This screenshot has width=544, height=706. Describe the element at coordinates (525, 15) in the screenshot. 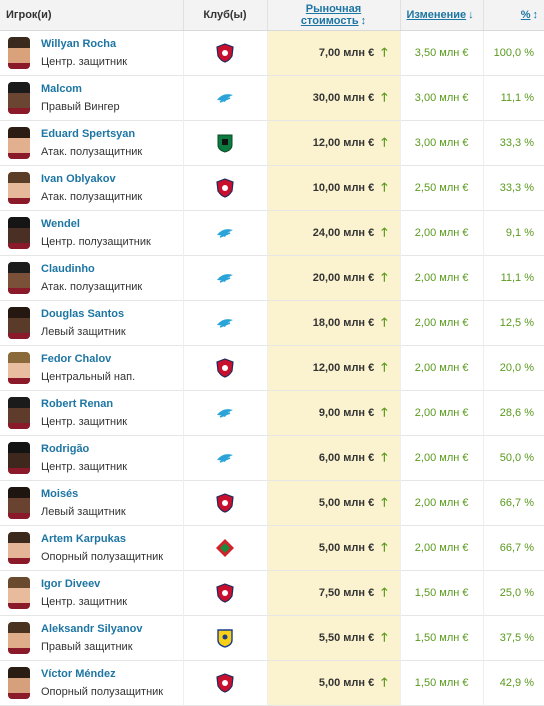

I see `percent-sort-link: %` at that location.